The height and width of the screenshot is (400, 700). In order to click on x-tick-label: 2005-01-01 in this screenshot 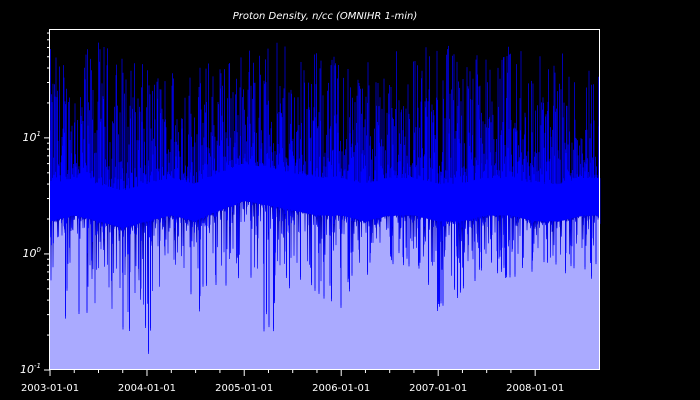, I will do `click(244, 388)`.